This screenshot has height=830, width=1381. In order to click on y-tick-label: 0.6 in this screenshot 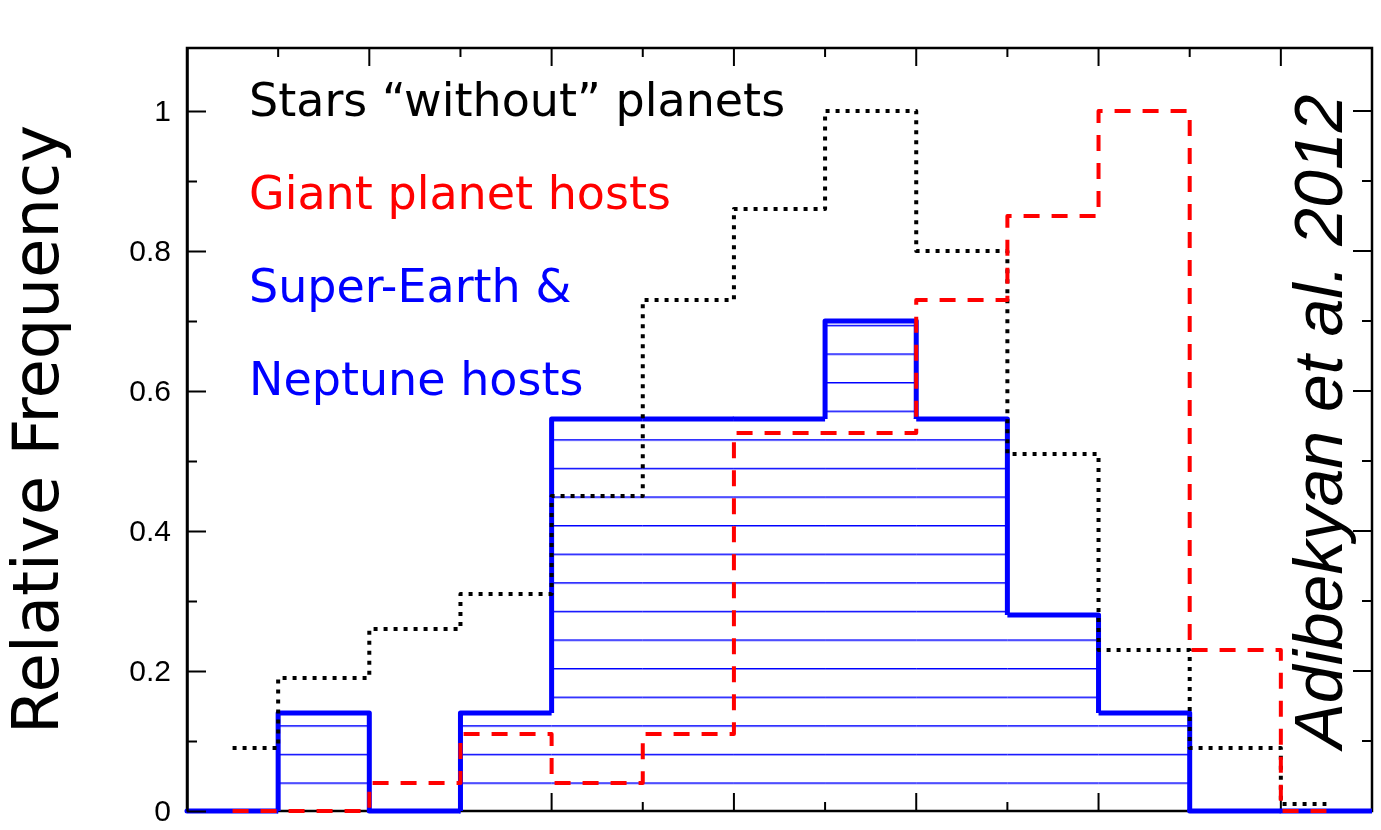, I will do `click(150, 391)`.